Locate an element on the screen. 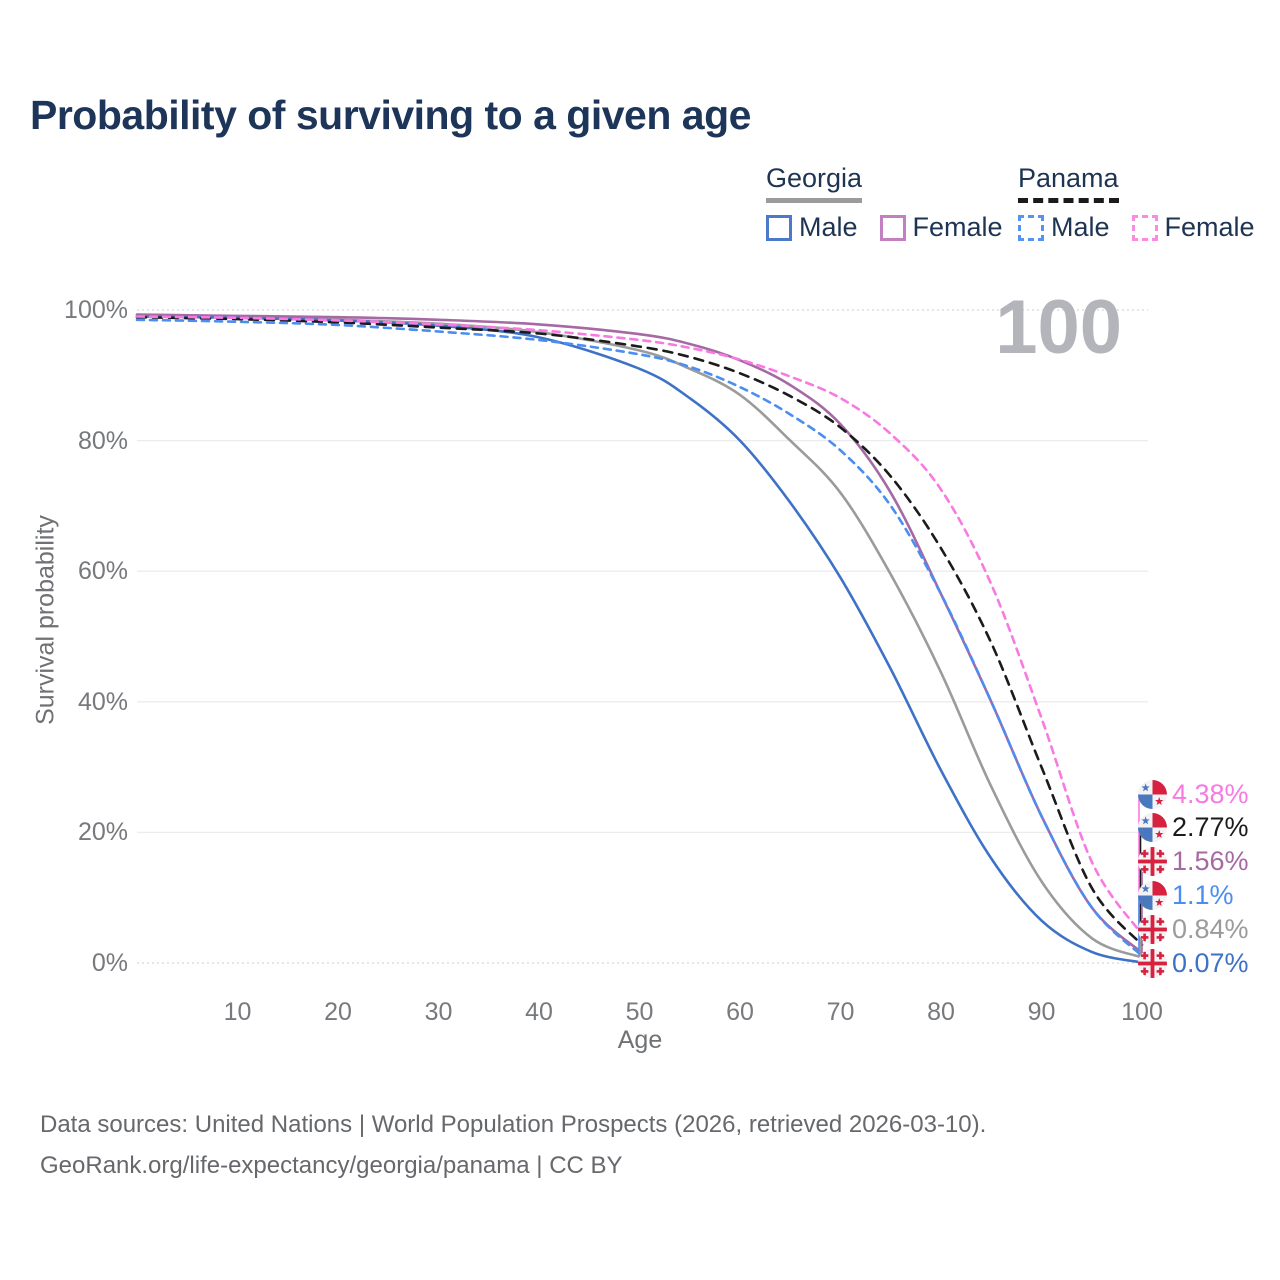  georgia-male-swatch-icon is located at coordinates (779, 227).